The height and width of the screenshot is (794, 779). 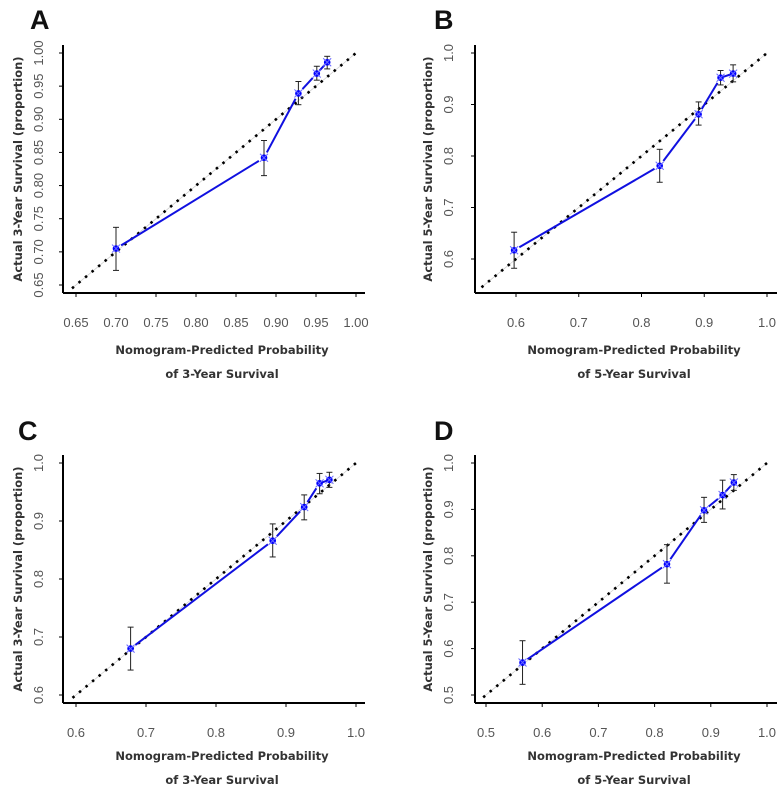 What do you see at coordinates (444, 431) in the screenshot?
I see `panel-letter: D` at bounding box center [444, 431].